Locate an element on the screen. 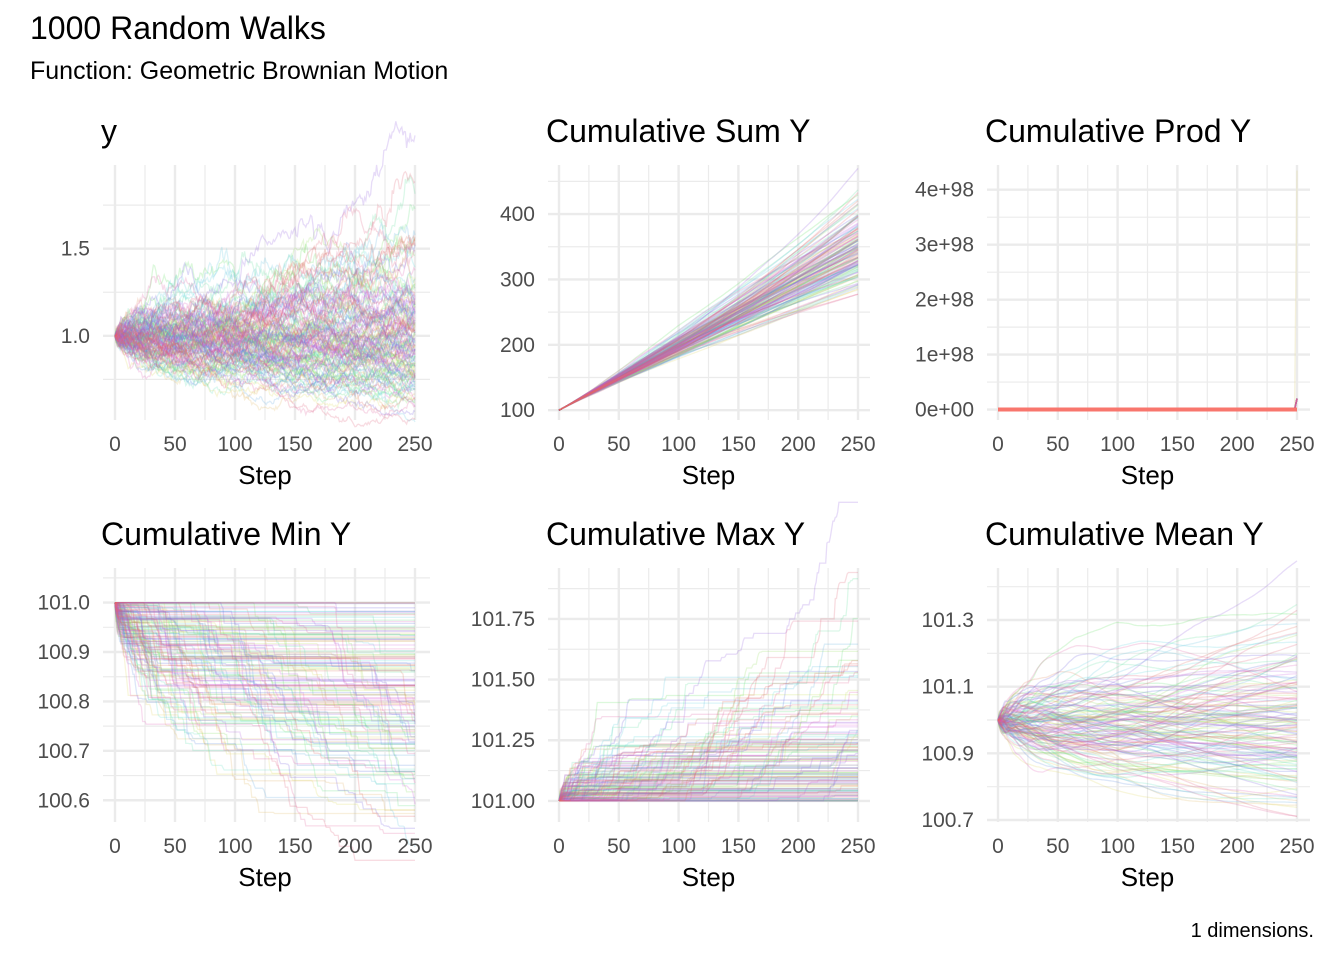 The height and width of the screenshot is (960, 1344). x-tick-label: 150 is located at coordinates (294, 846).